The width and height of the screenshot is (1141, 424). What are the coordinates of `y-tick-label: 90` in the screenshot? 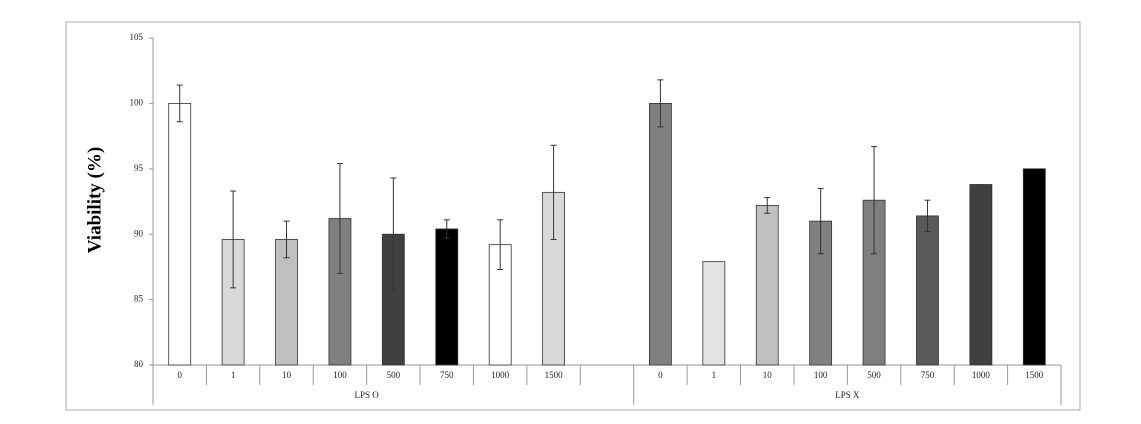 It's located at (139, 233).